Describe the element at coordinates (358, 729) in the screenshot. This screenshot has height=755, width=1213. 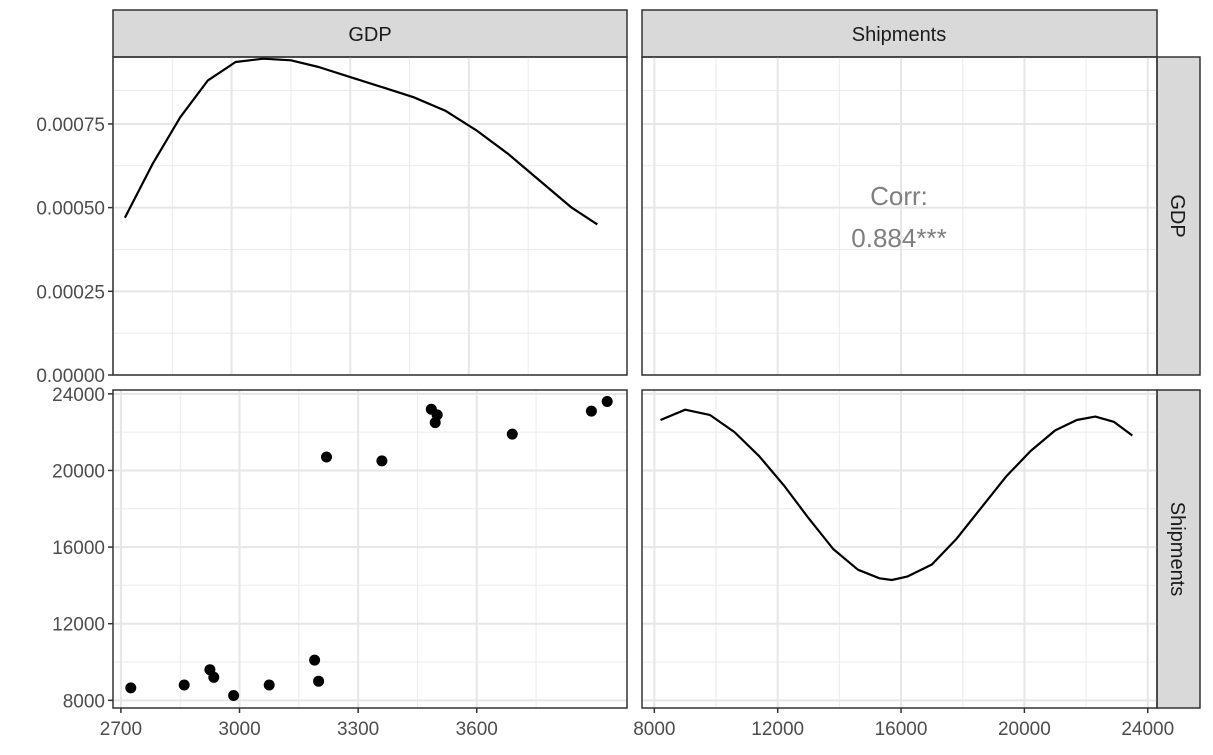
I see `scatter-x-tick-label: 3300` at that location.